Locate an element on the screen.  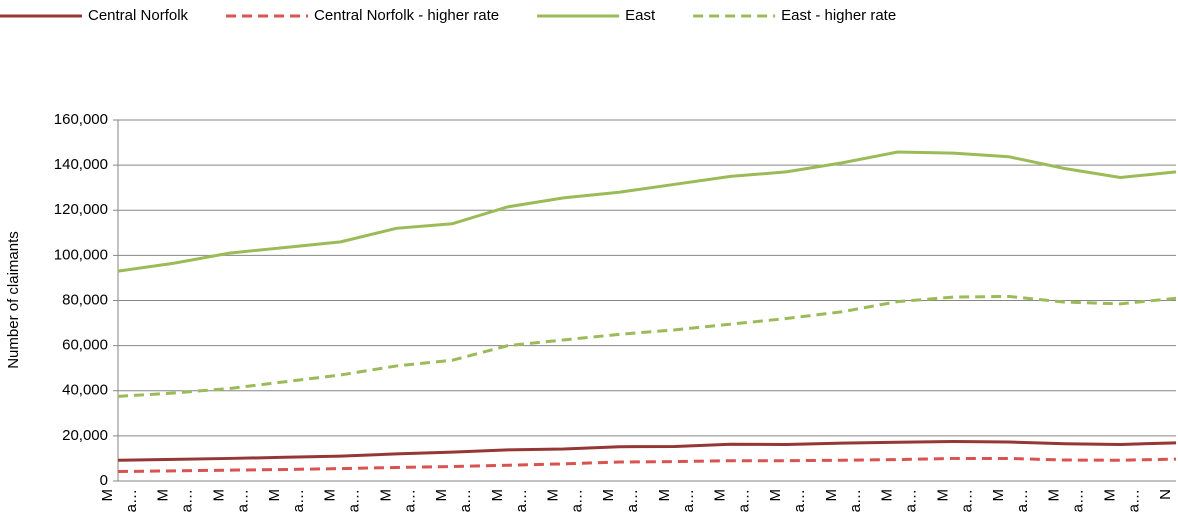
legend-label: Central Norfolk is located at coordinates (138, 15).